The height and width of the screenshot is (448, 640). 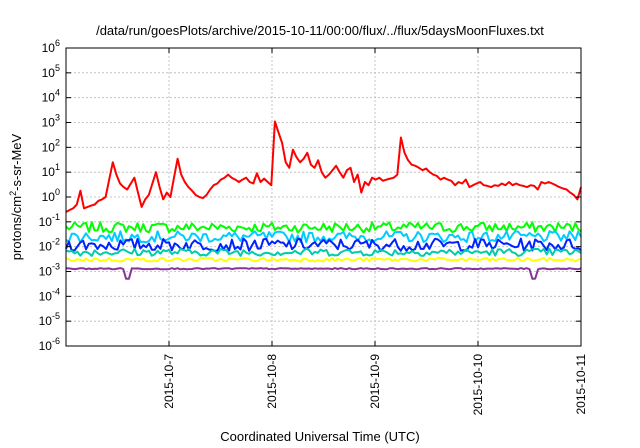 What do you see at coordinates (272, 381) in the screenshot?
I see `x-tick-label: 2015-10-8` at bounding box center [272, 381].